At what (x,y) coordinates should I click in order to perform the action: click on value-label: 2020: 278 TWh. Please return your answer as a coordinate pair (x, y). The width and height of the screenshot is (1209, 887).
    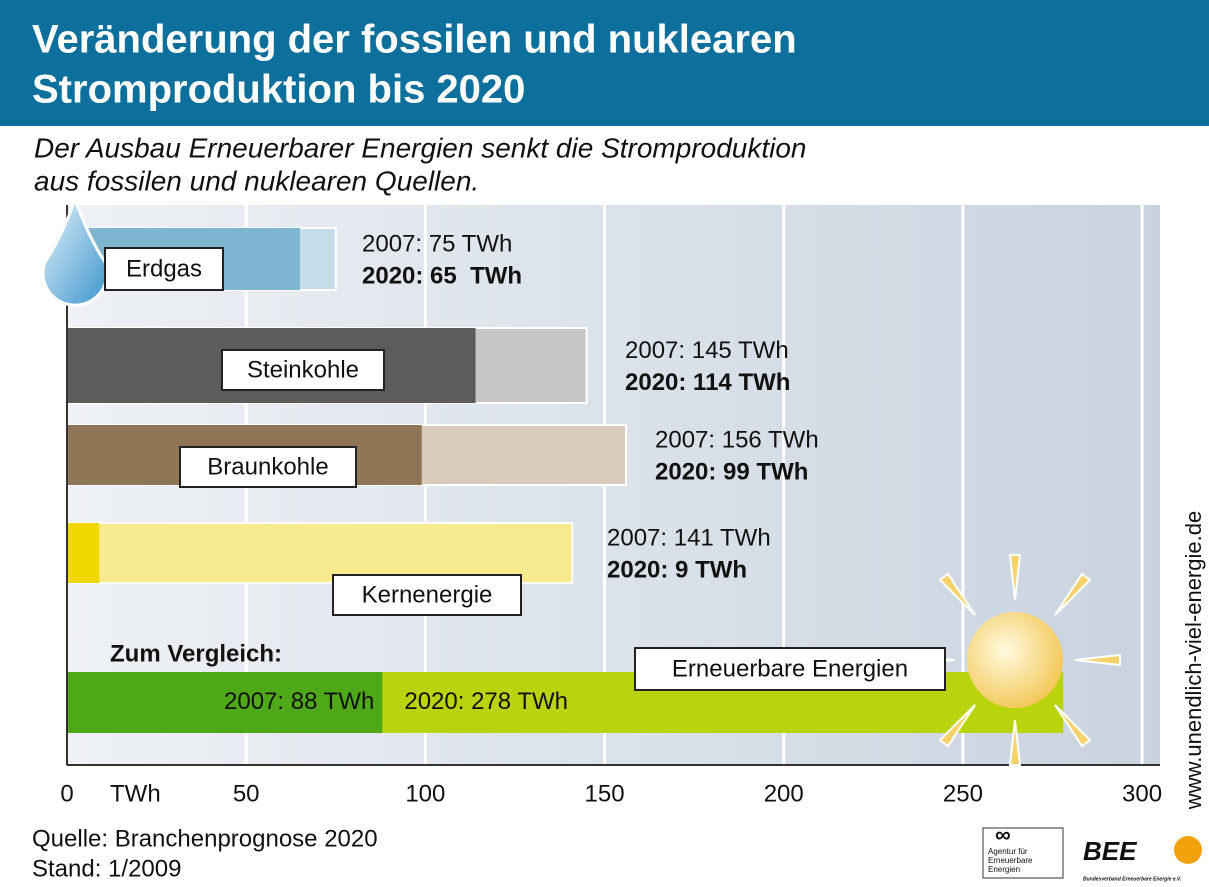
    Looking at the image, I should click on (486, 701).